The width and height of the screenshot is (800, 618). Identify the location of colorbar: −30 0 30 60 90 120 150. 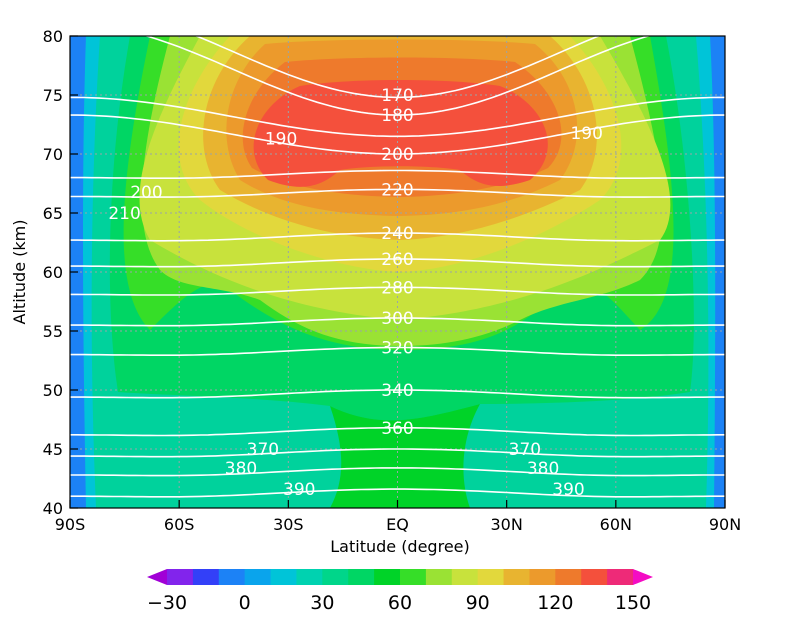
(400, 591).